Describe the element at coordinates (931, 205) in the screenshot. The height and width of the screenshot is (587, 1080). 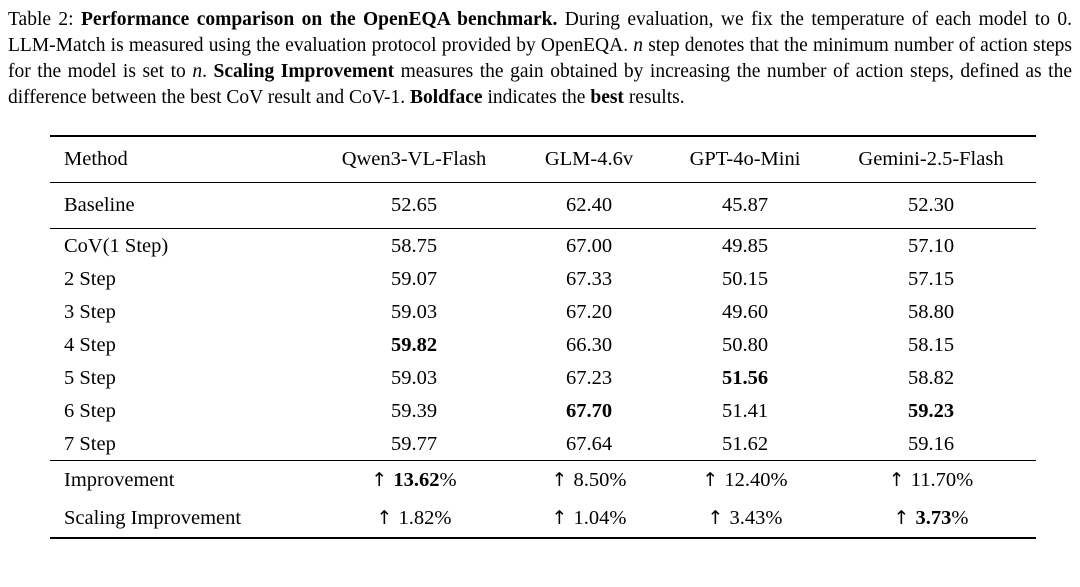
I see `metric-value: 52.30` at that location.